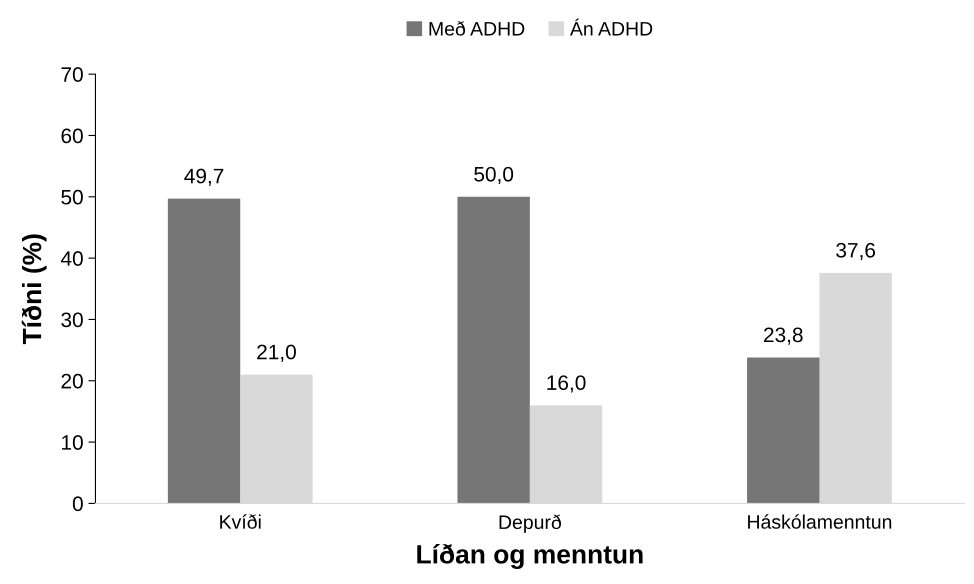 The height and width of the screenshot is (584, 974). I want to click on y-tick-label: 60, so click(72, 136).